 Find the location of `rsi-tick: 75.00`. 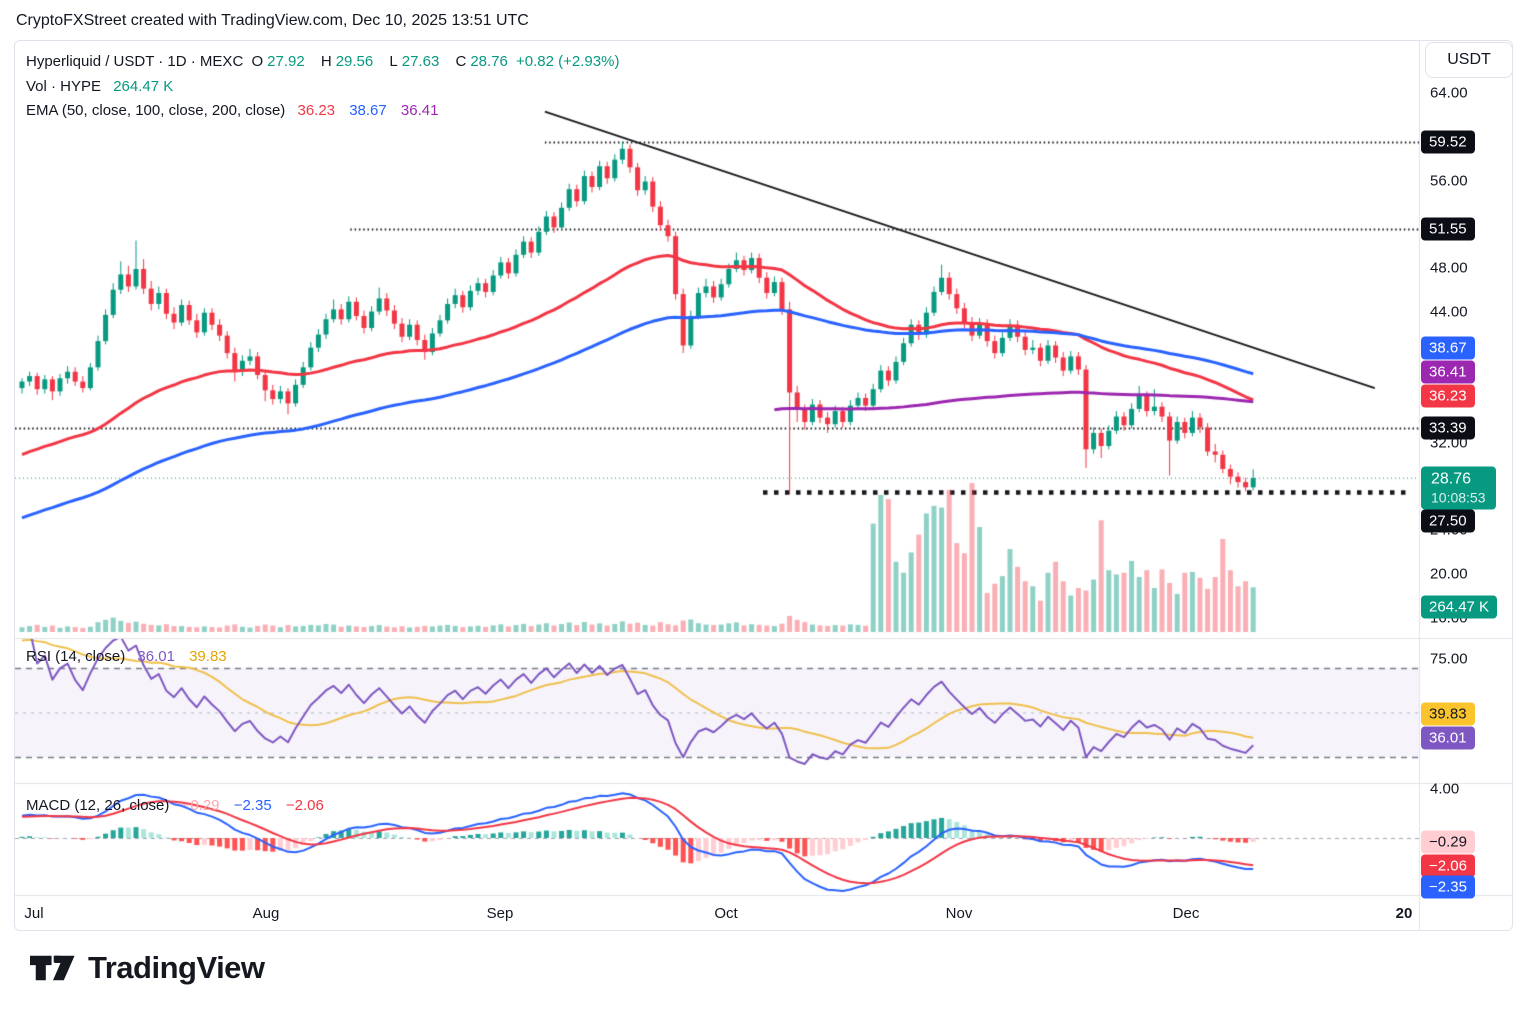

rsi-tick: 75.00 is located at coordinates (1449, 659).